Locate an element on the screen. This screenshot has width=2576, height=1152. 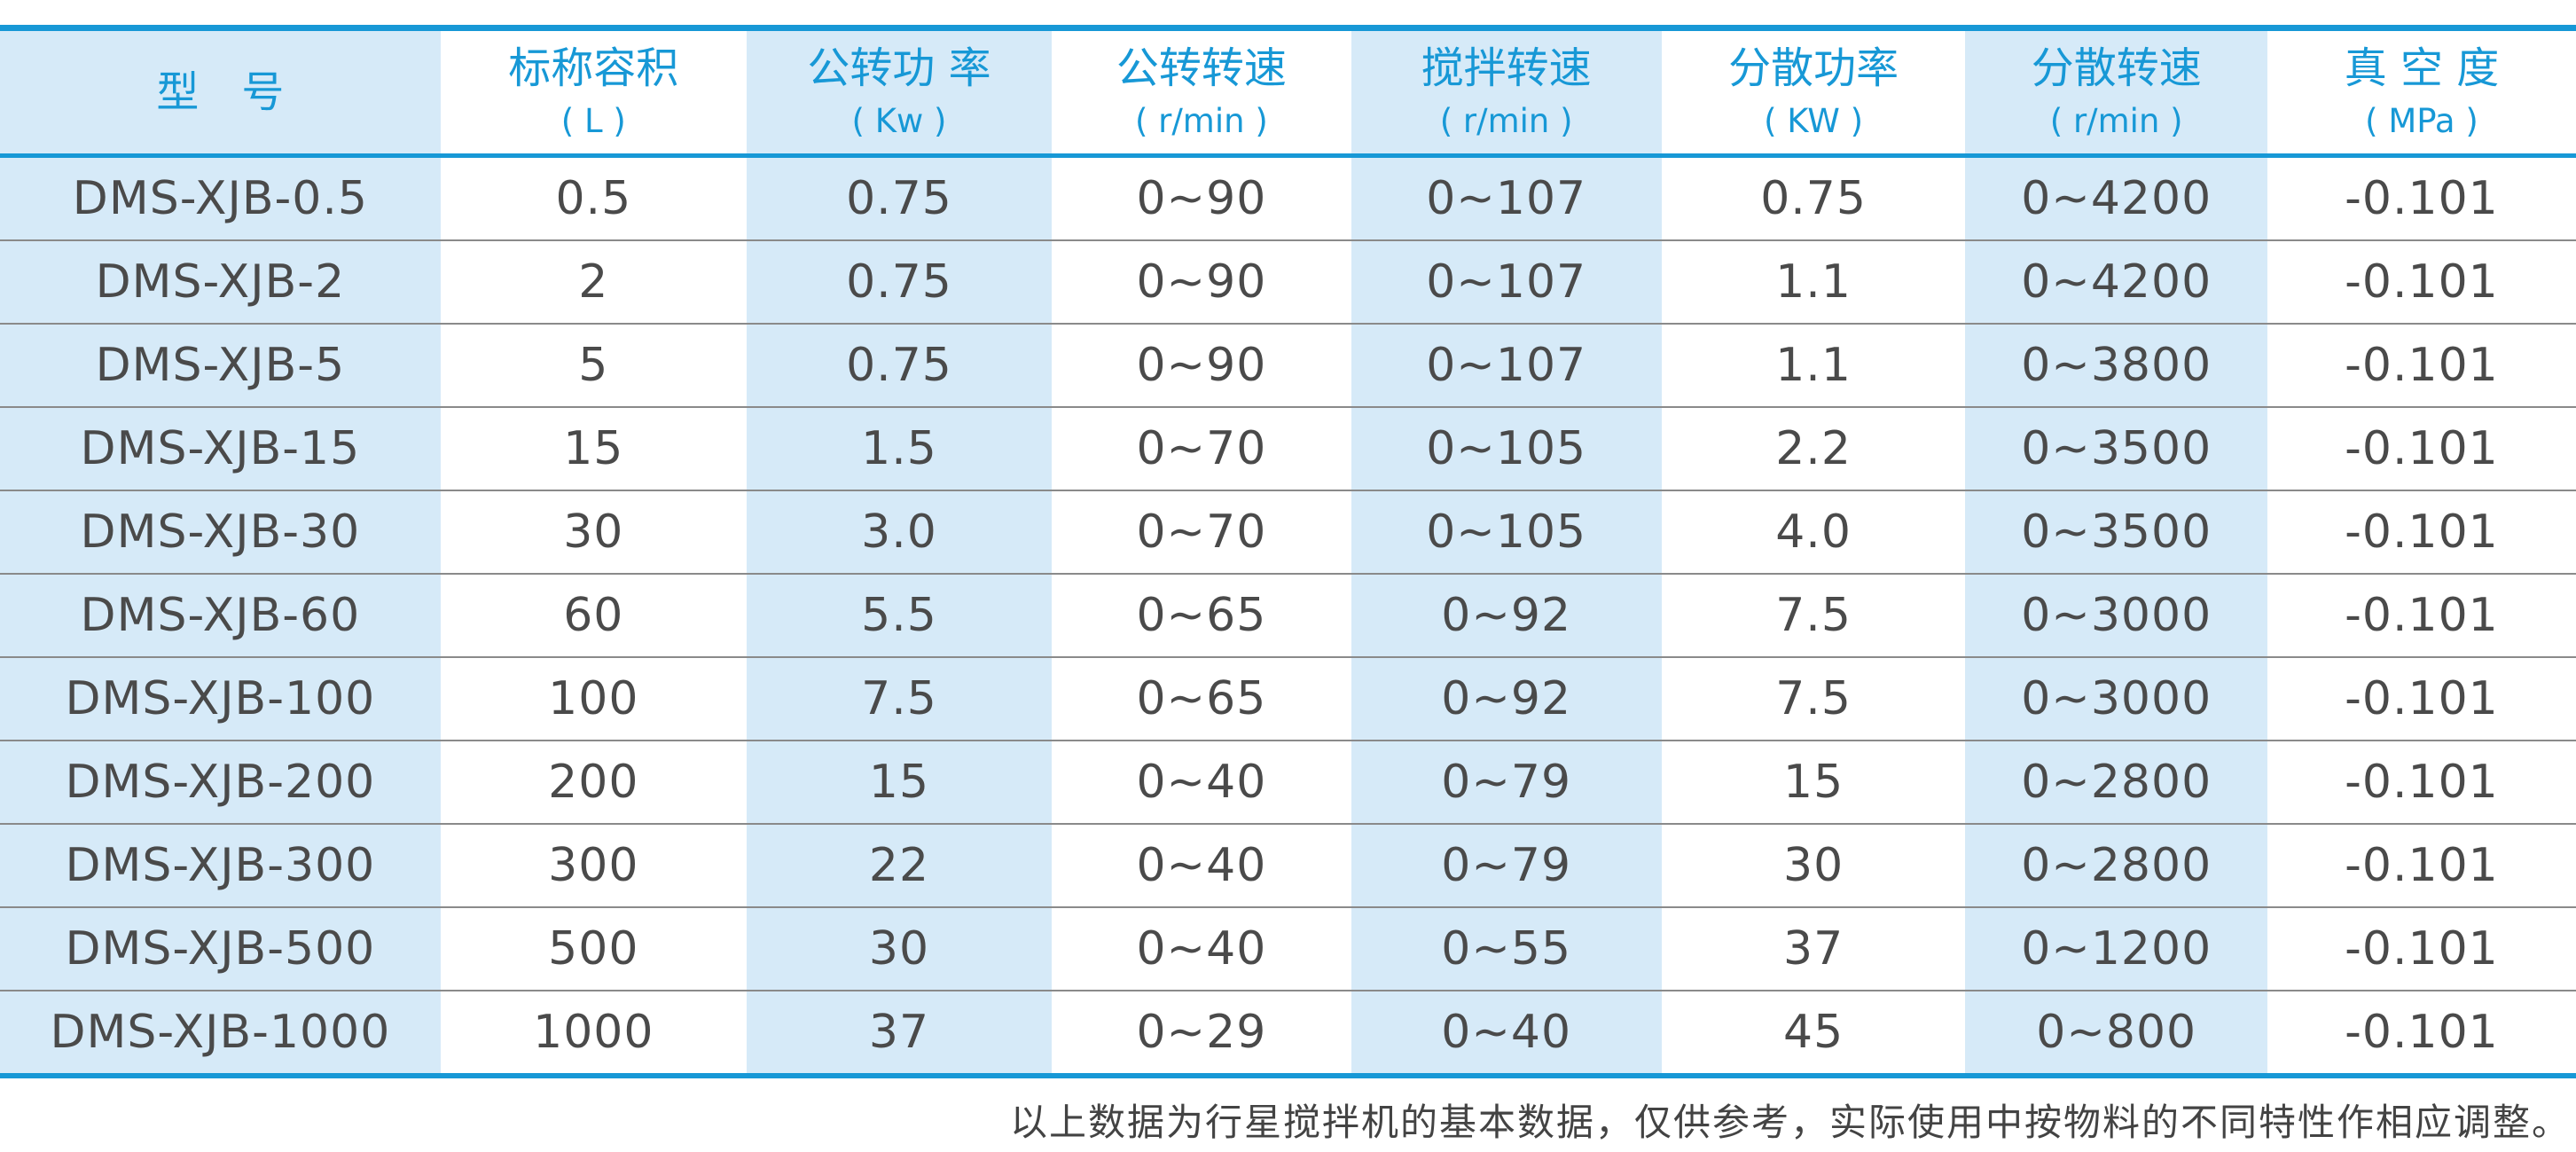
column-header-vacuum-degree: 真 空 度 ( MPa ) is located at coordinates (2421, 93).